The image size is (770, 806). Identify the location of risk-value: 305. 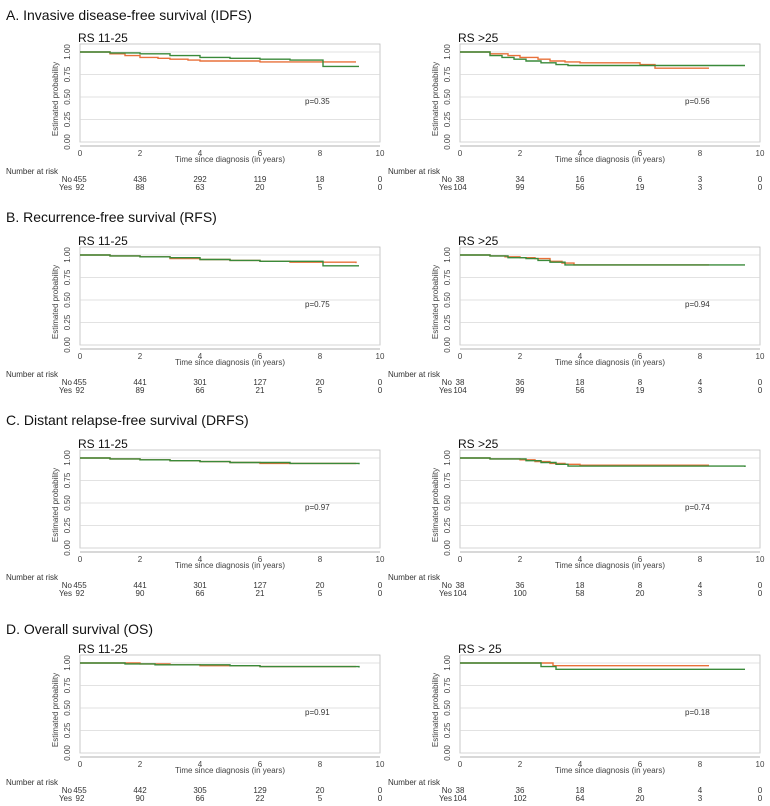
(200, 790).